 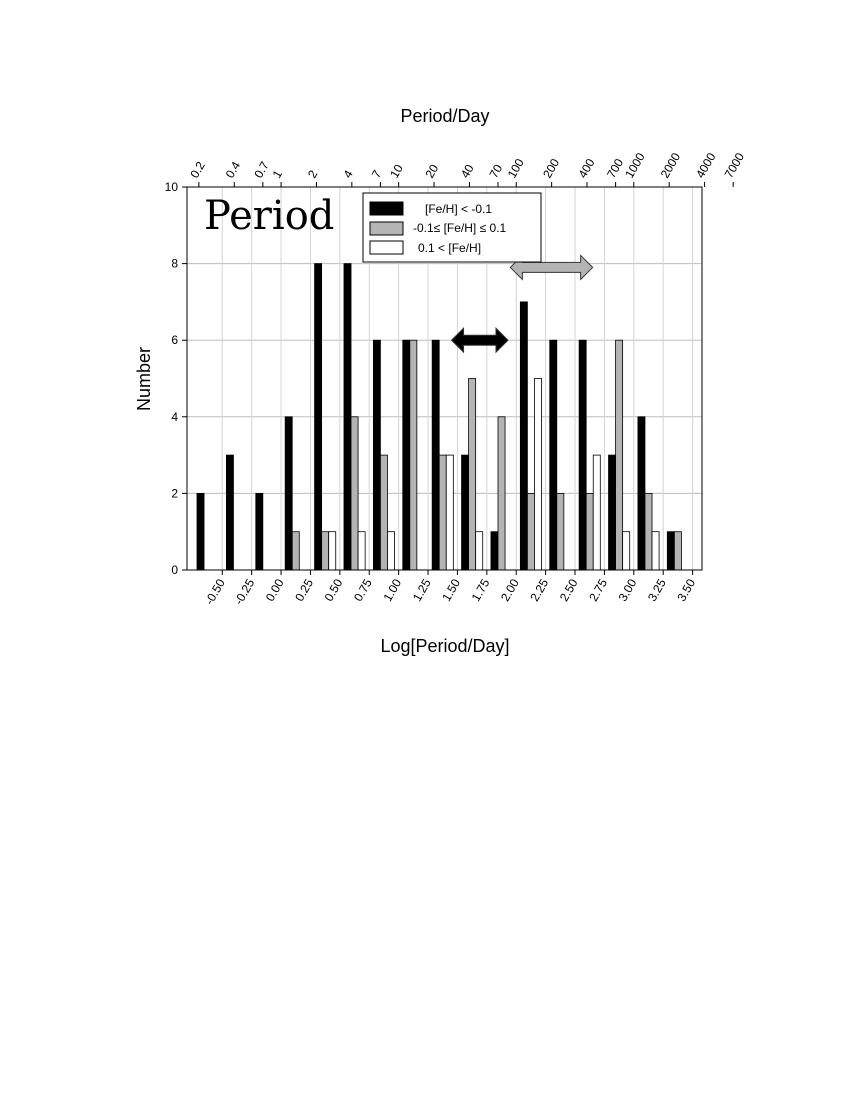 What do you see at coordinates (598, 590) in the screenshot?
I see `x-tick-label: 2.75` at bounding box center [598, 590].